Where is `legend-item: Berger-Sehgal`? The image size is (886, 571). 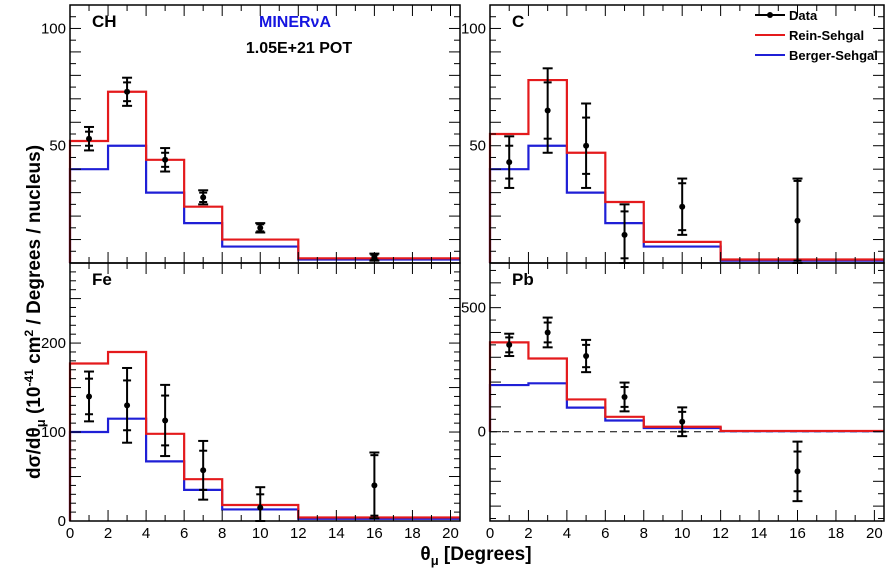
legend-item: Berger-Sehgal is located at coordinates (816, 55).